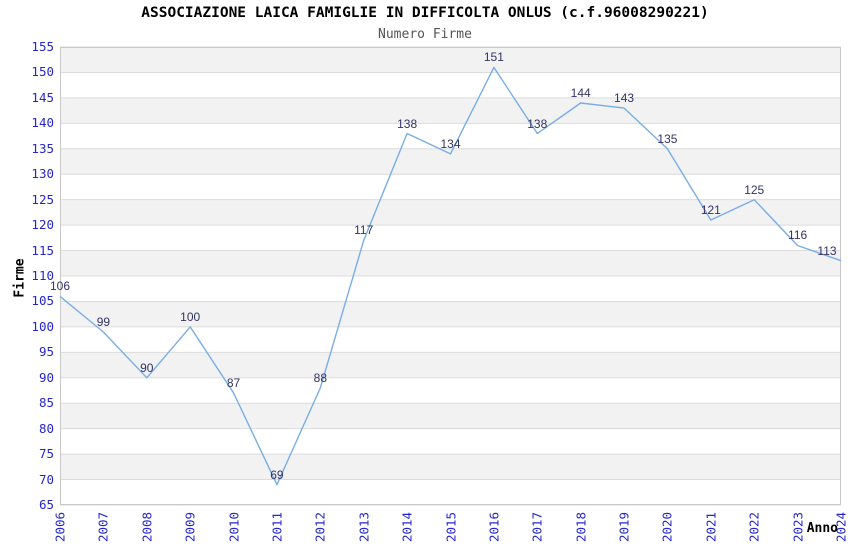 The height and width of the screenshot is (550, 850). Describe the element at coordinates (624, 98) in the screenshot. I see `point-label: 143` at that location.